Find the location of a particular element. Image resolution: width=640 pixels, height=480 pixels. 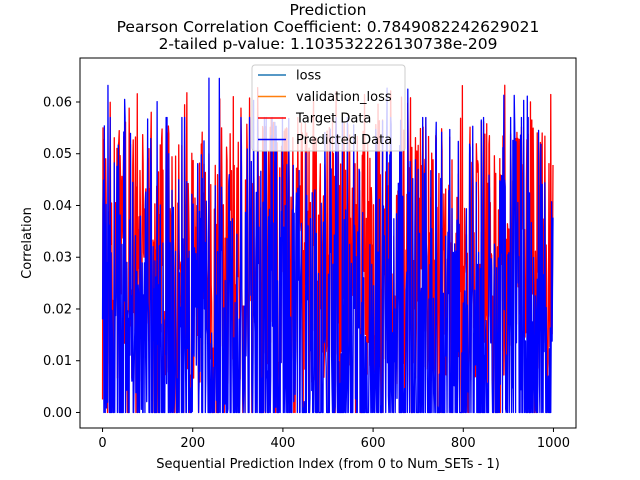

y-tick-label: 0.00 is located at coordinates (57, 413).